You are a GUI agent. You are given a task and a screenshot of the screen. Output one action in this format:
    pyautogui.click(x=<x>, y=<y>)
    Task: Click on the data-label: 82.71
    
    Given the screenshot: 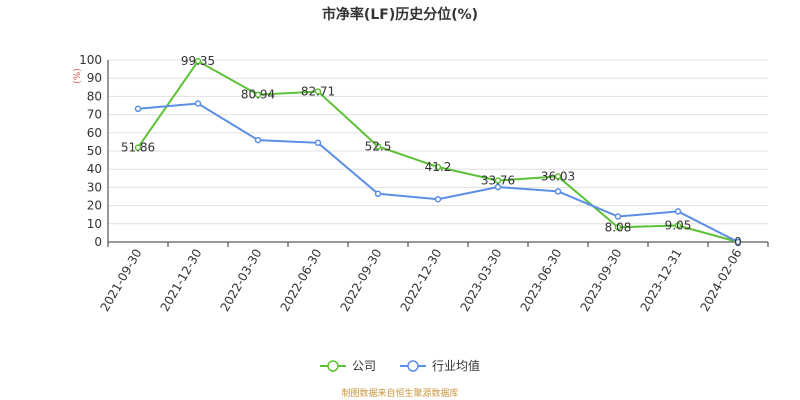 What is the action you would take?
    pyautogui.click(x=318, y=91)
    